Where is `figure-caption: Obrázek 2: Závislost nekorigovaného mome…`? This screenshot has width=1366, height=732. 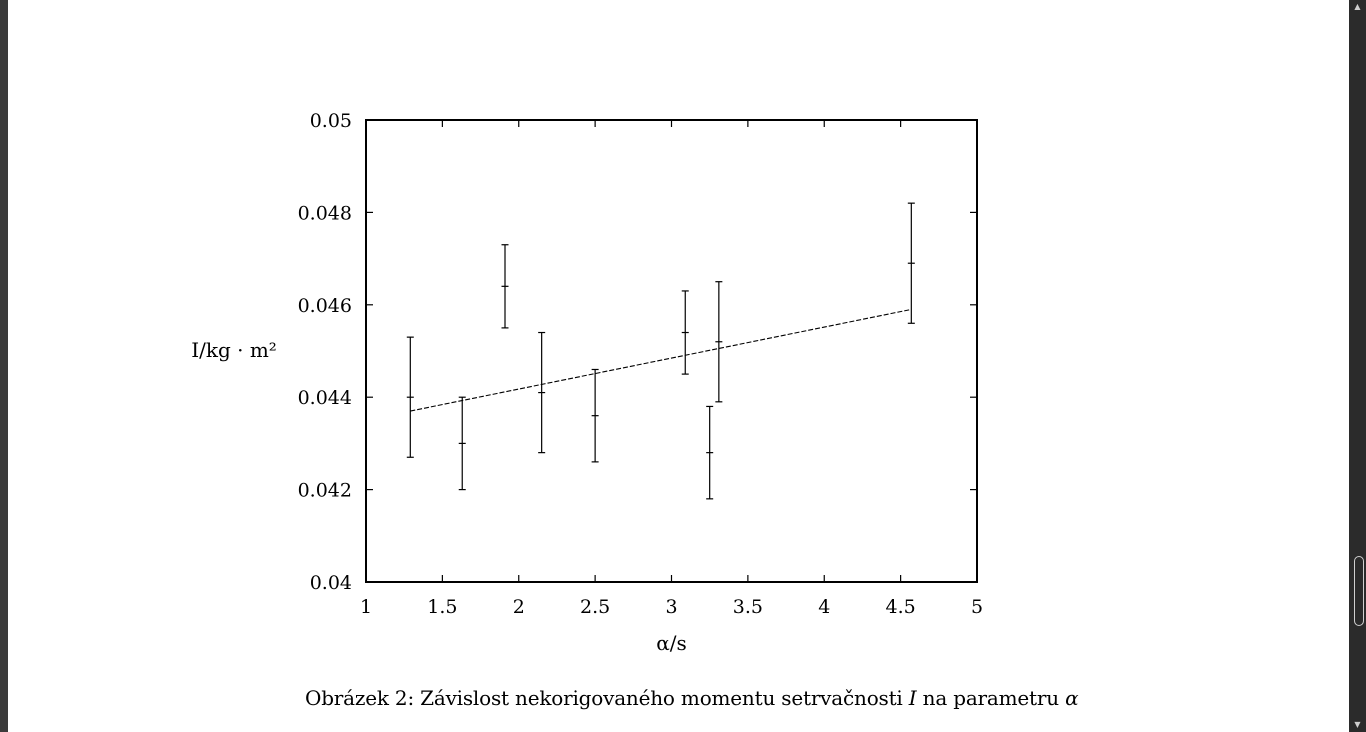 figure-caption: Obrázek 2: Závislost nekorigovaného mome… is located at coordinates (692, 698).